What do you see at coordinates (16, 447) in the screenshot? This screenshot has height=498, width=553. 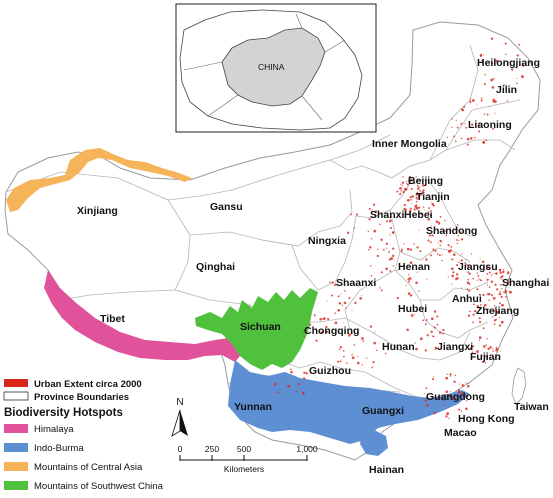 I see `legend-swatch-indo-burma` at bounding box center [16, 447].